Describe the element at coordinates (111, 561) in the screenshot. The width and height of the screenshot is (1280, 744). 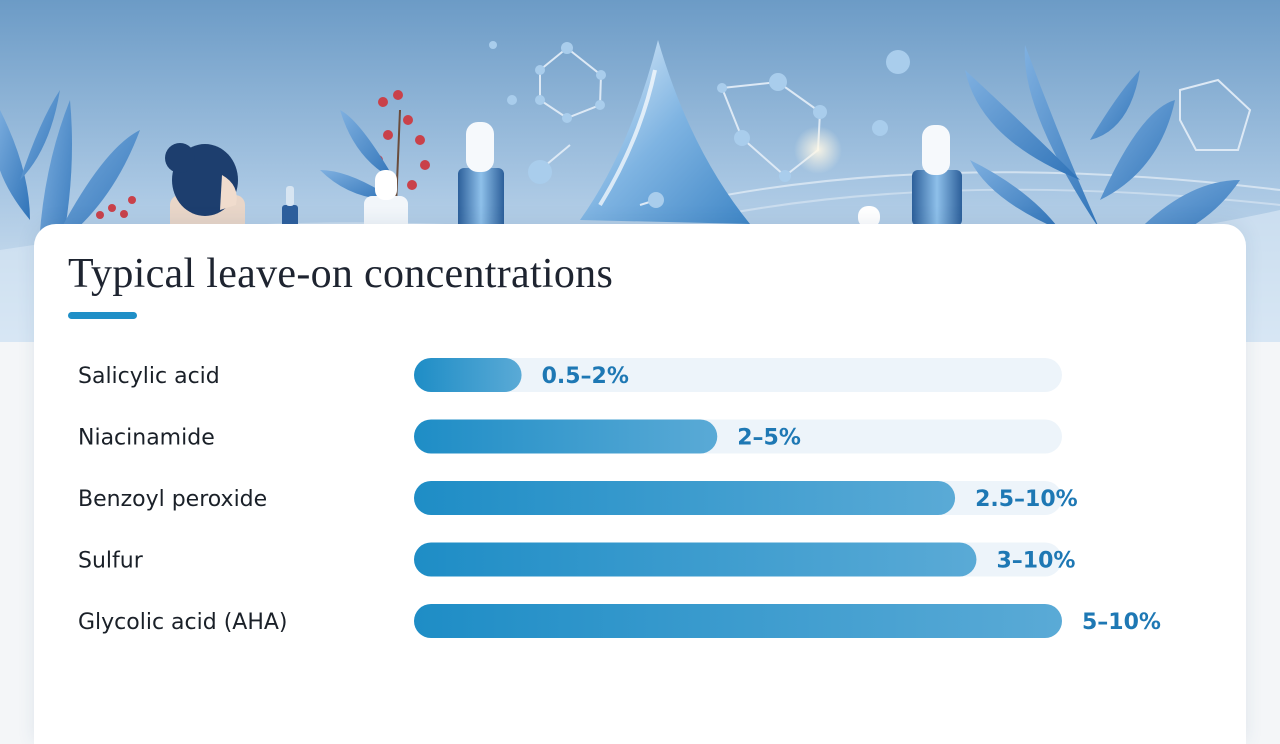
I see `category-label: Sulfur` at that location.